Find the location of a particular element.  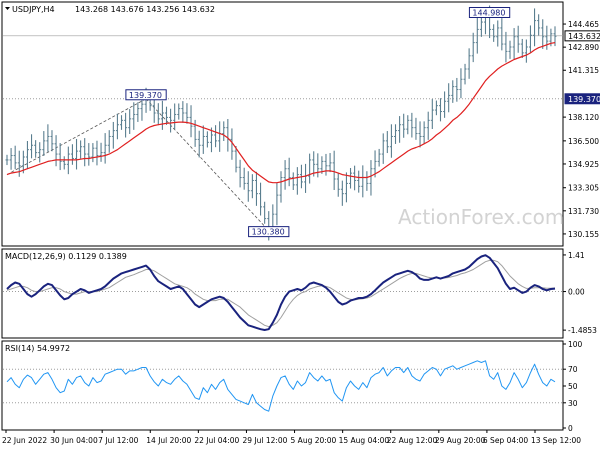

x-tick-label: 5 Aug 20:00 is located at coordinates (314, 440).